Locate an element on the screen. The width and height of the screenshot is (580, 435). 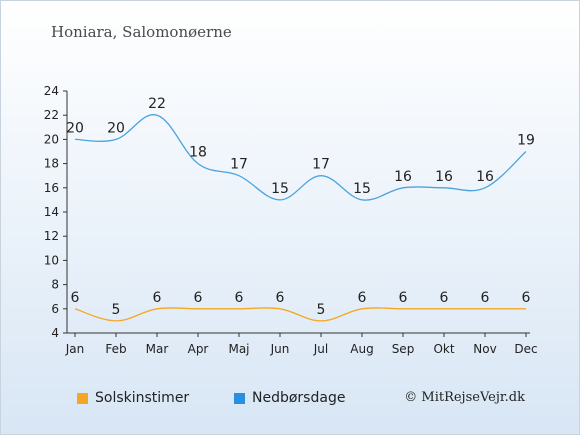
x-tick-label: Aug is located at coordinates (361, 349).